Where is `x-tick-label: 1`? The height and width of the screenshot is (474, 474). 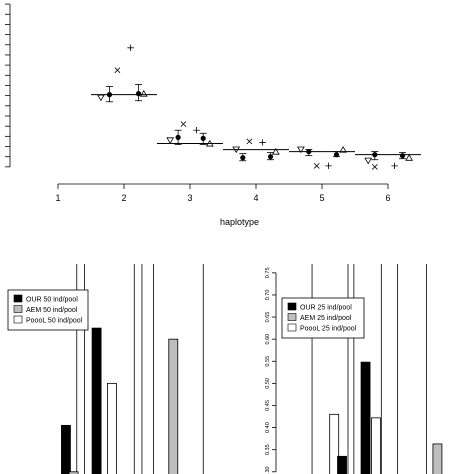 x-tick-label: 1 is located at coordinates (57, 198).